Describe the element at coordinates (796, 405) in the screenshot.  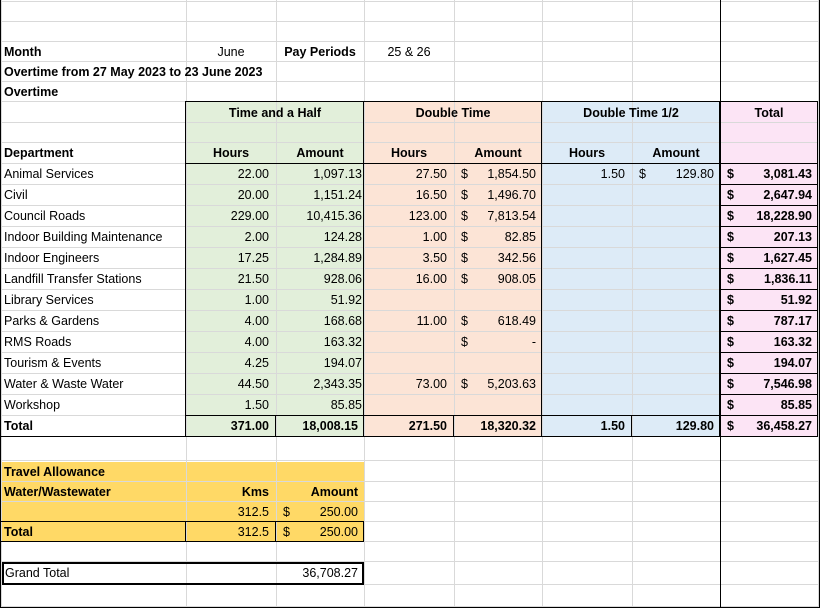
I see `row-total: 85.85` at that location.